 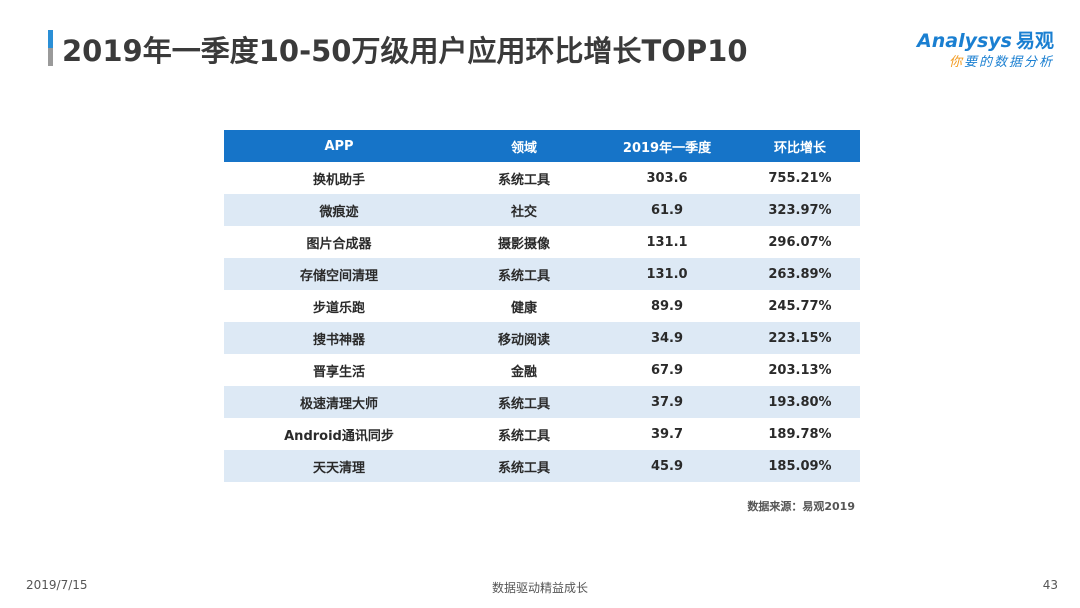 What do you see at coordinates (1034, 41) in the screenshot?
I see `logo-brand-cn: 易观` at bounding box center [1034, 41].